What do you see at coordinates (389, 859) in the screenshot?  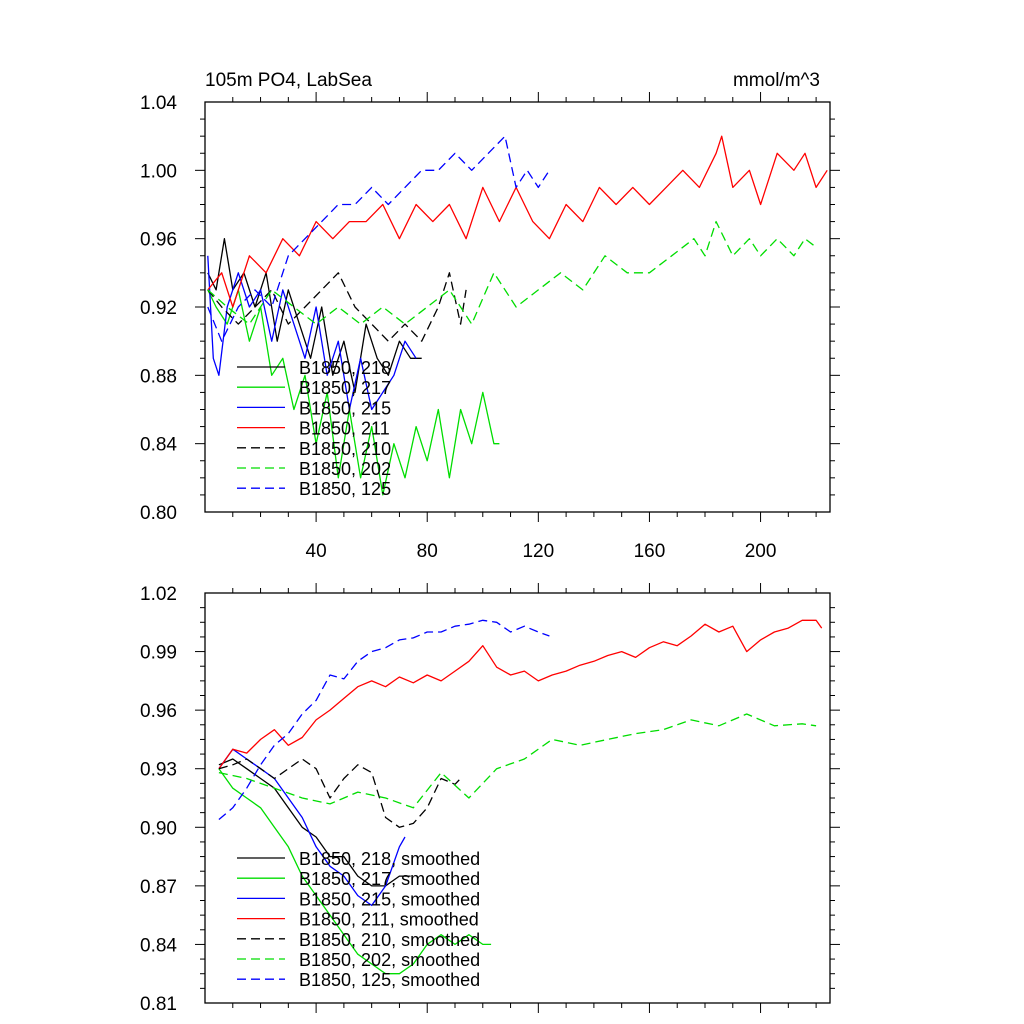 I see `legend-label: B1850, 218, smoothed` at bounding box center [389, 859].